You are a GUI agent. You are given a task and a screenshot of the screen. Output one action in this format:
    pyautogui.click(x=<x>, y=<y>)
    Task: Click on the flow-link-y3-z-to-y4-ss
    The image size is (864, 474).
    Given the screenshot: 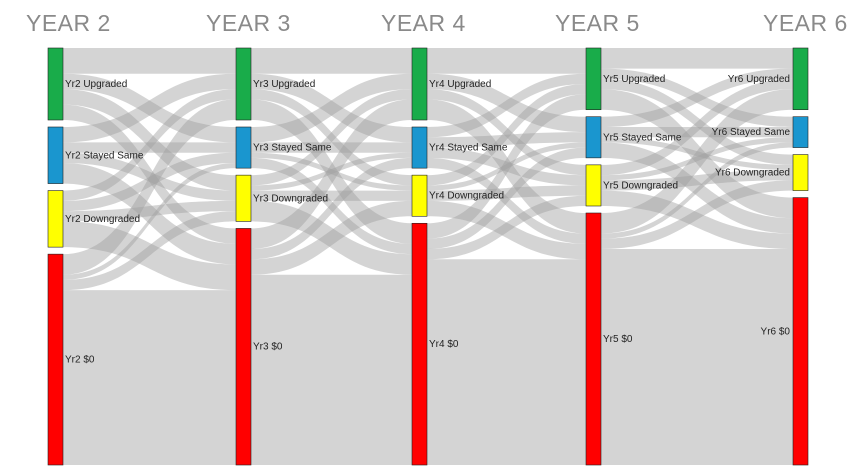 What is the action you would take?
    pyautogui.click(x=331, y=208)
    